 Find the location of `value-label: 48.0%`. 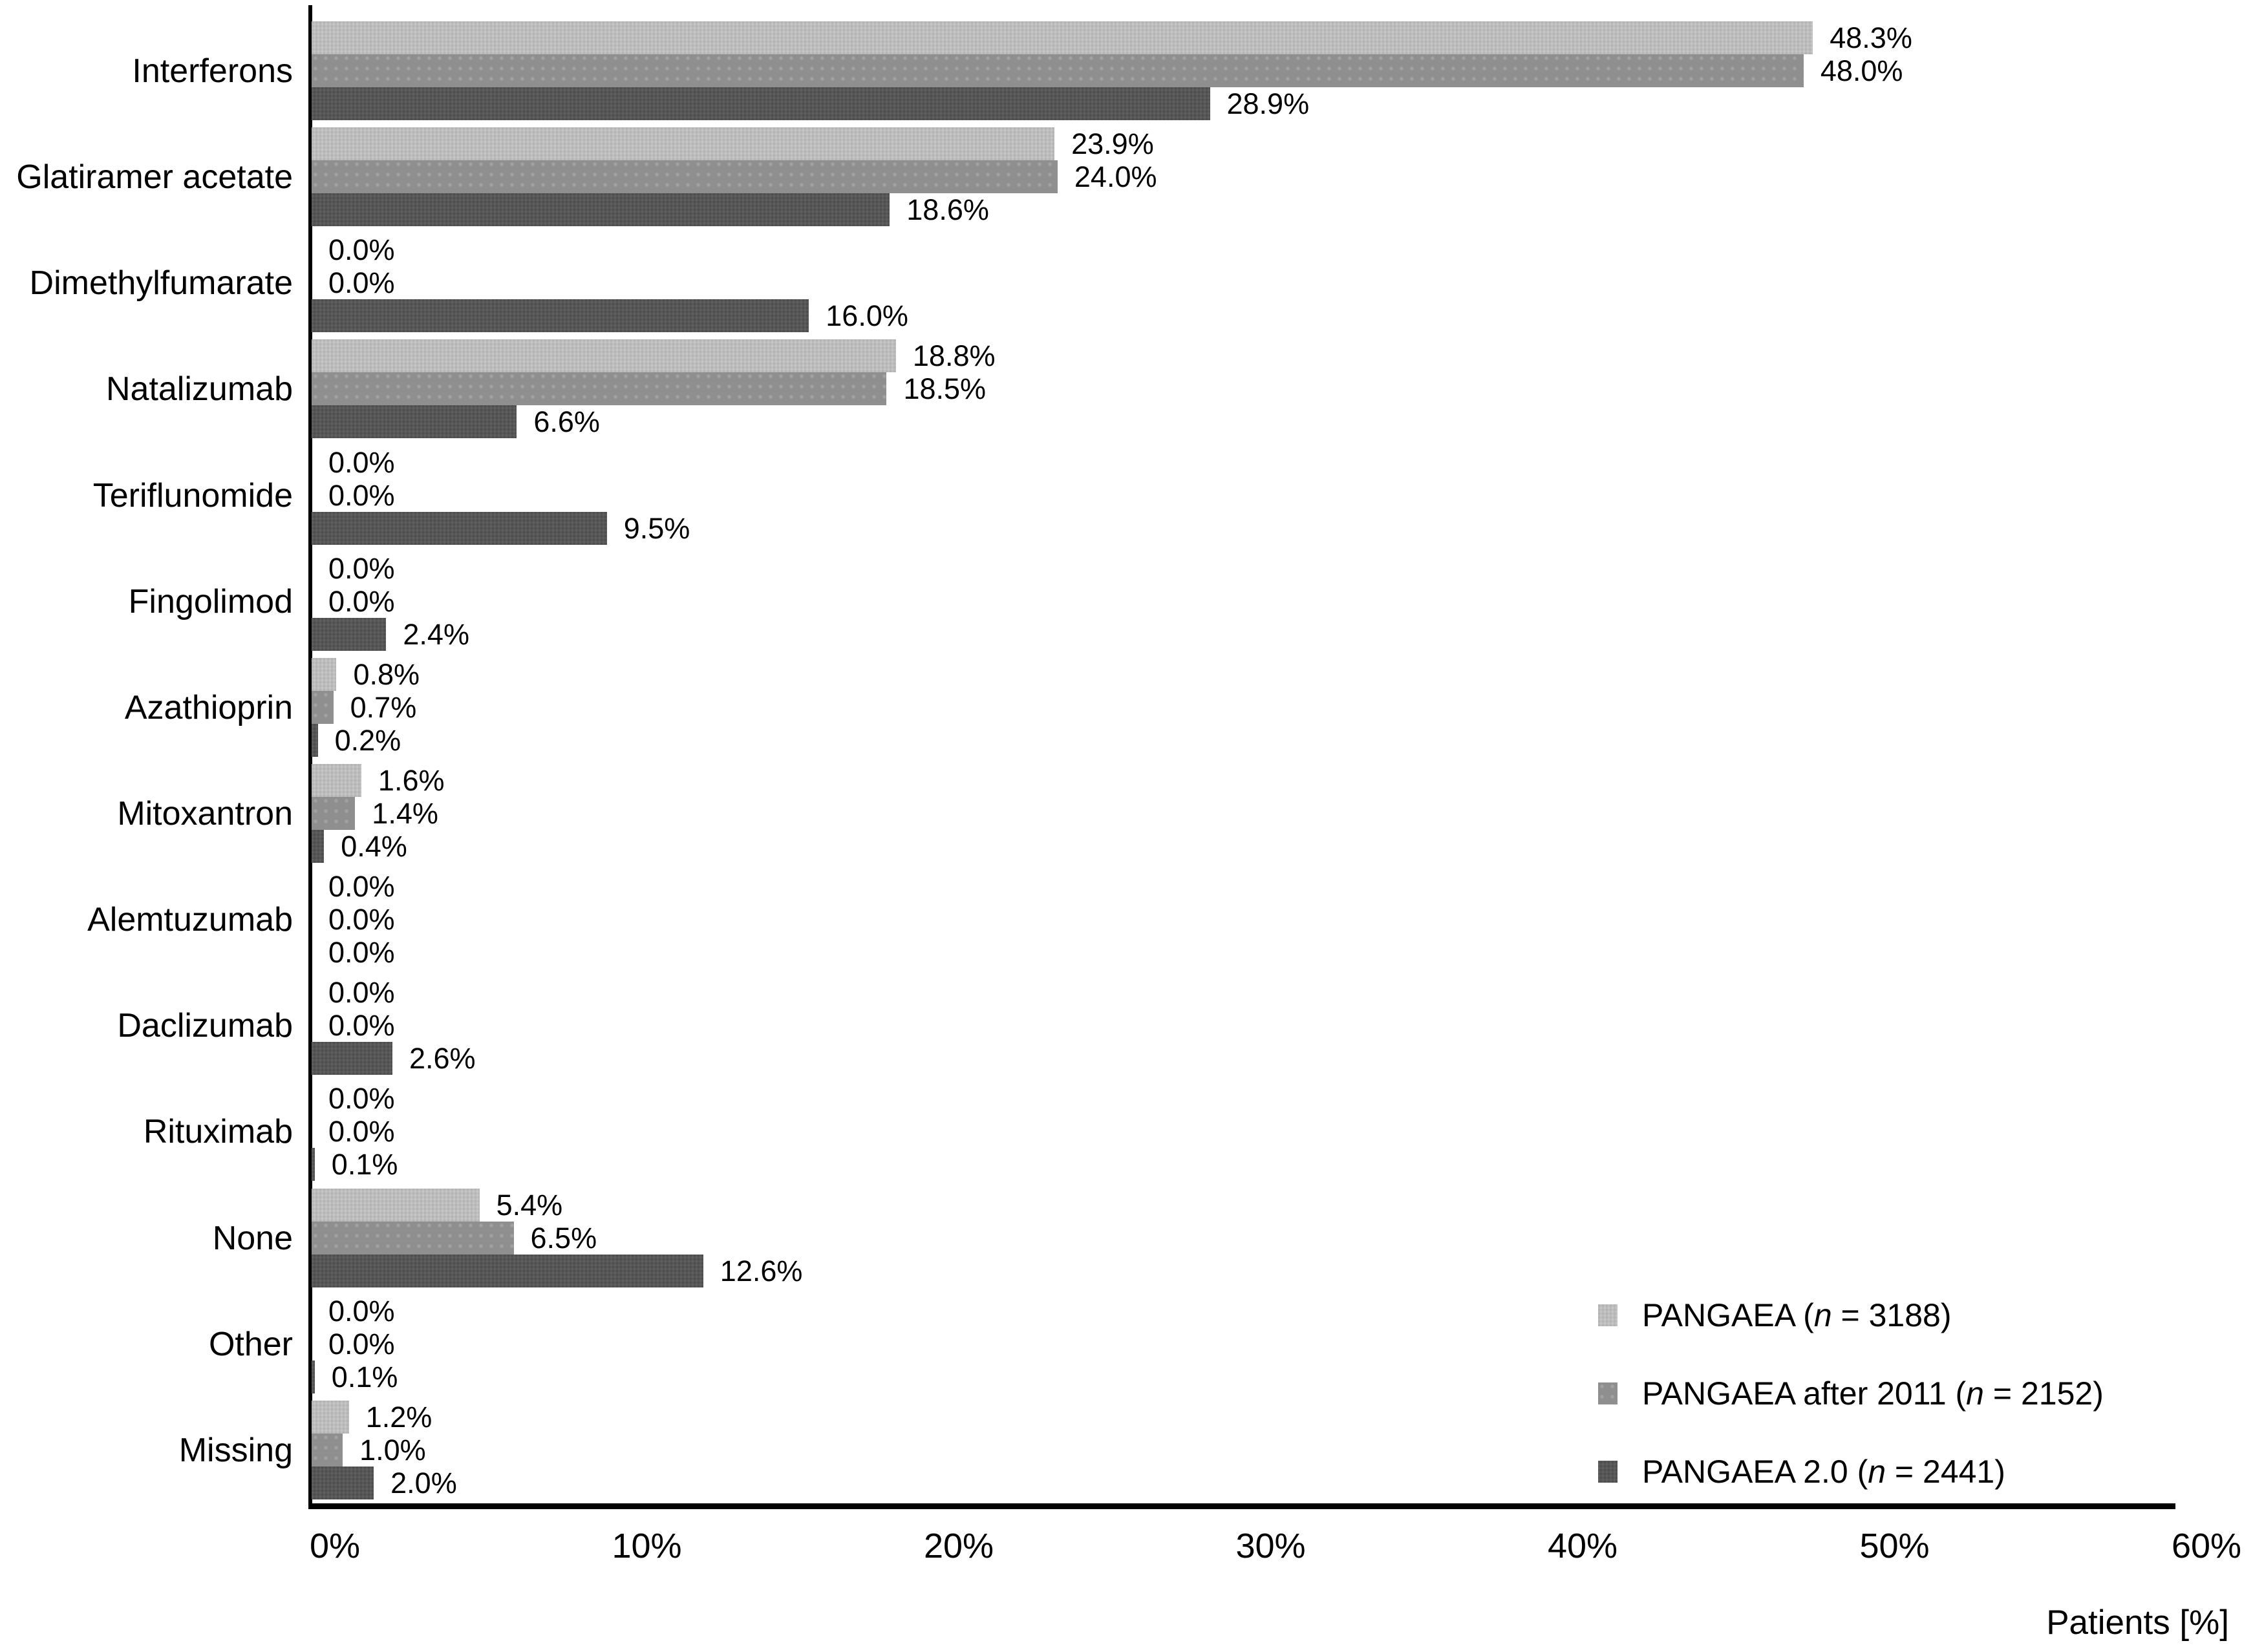

value-label: 48.0% is located at coordinates (1861, 70).